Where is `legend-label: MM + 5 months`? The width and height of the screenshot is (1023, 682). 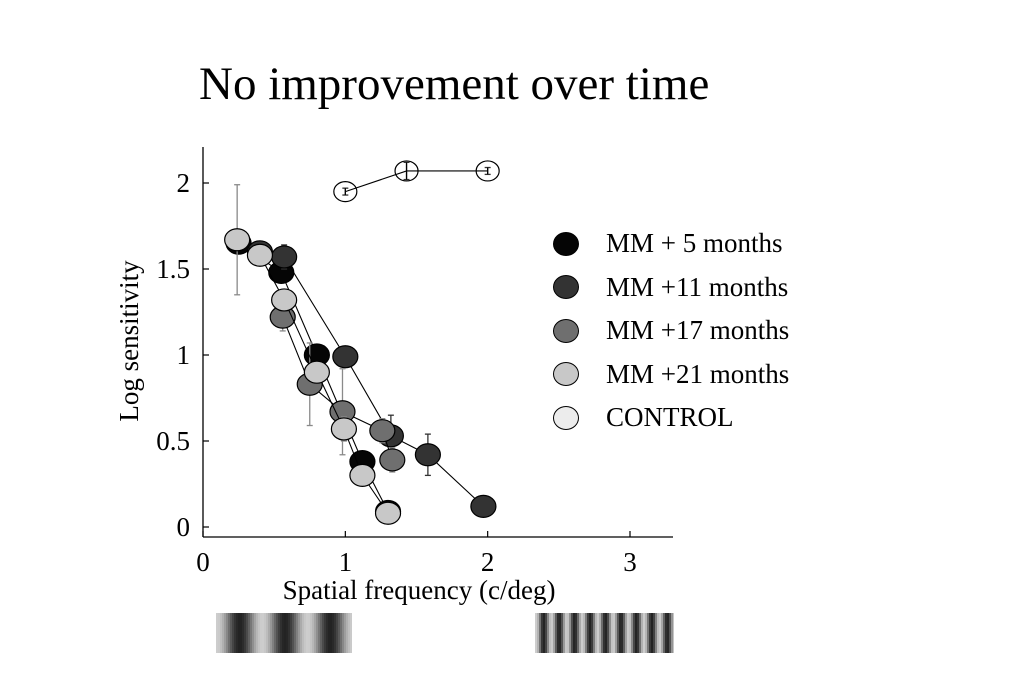 legend-label: MM + 5 months is located at coordinates (694, 243).